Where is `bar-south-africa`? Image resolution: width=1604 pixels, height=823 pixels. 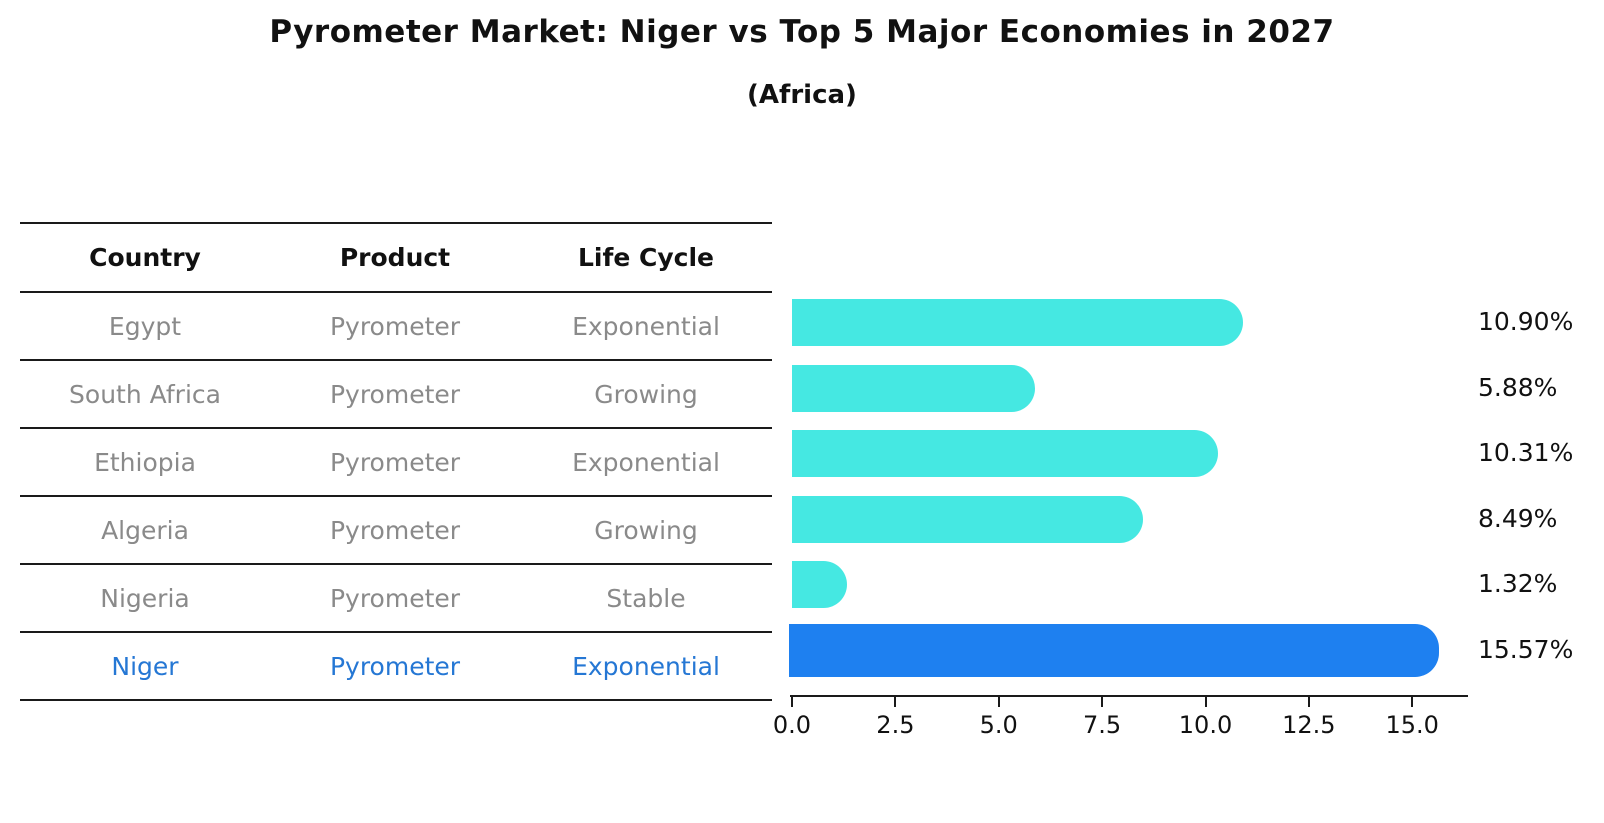 bar-south-africa is located at coordinates (914, 388).